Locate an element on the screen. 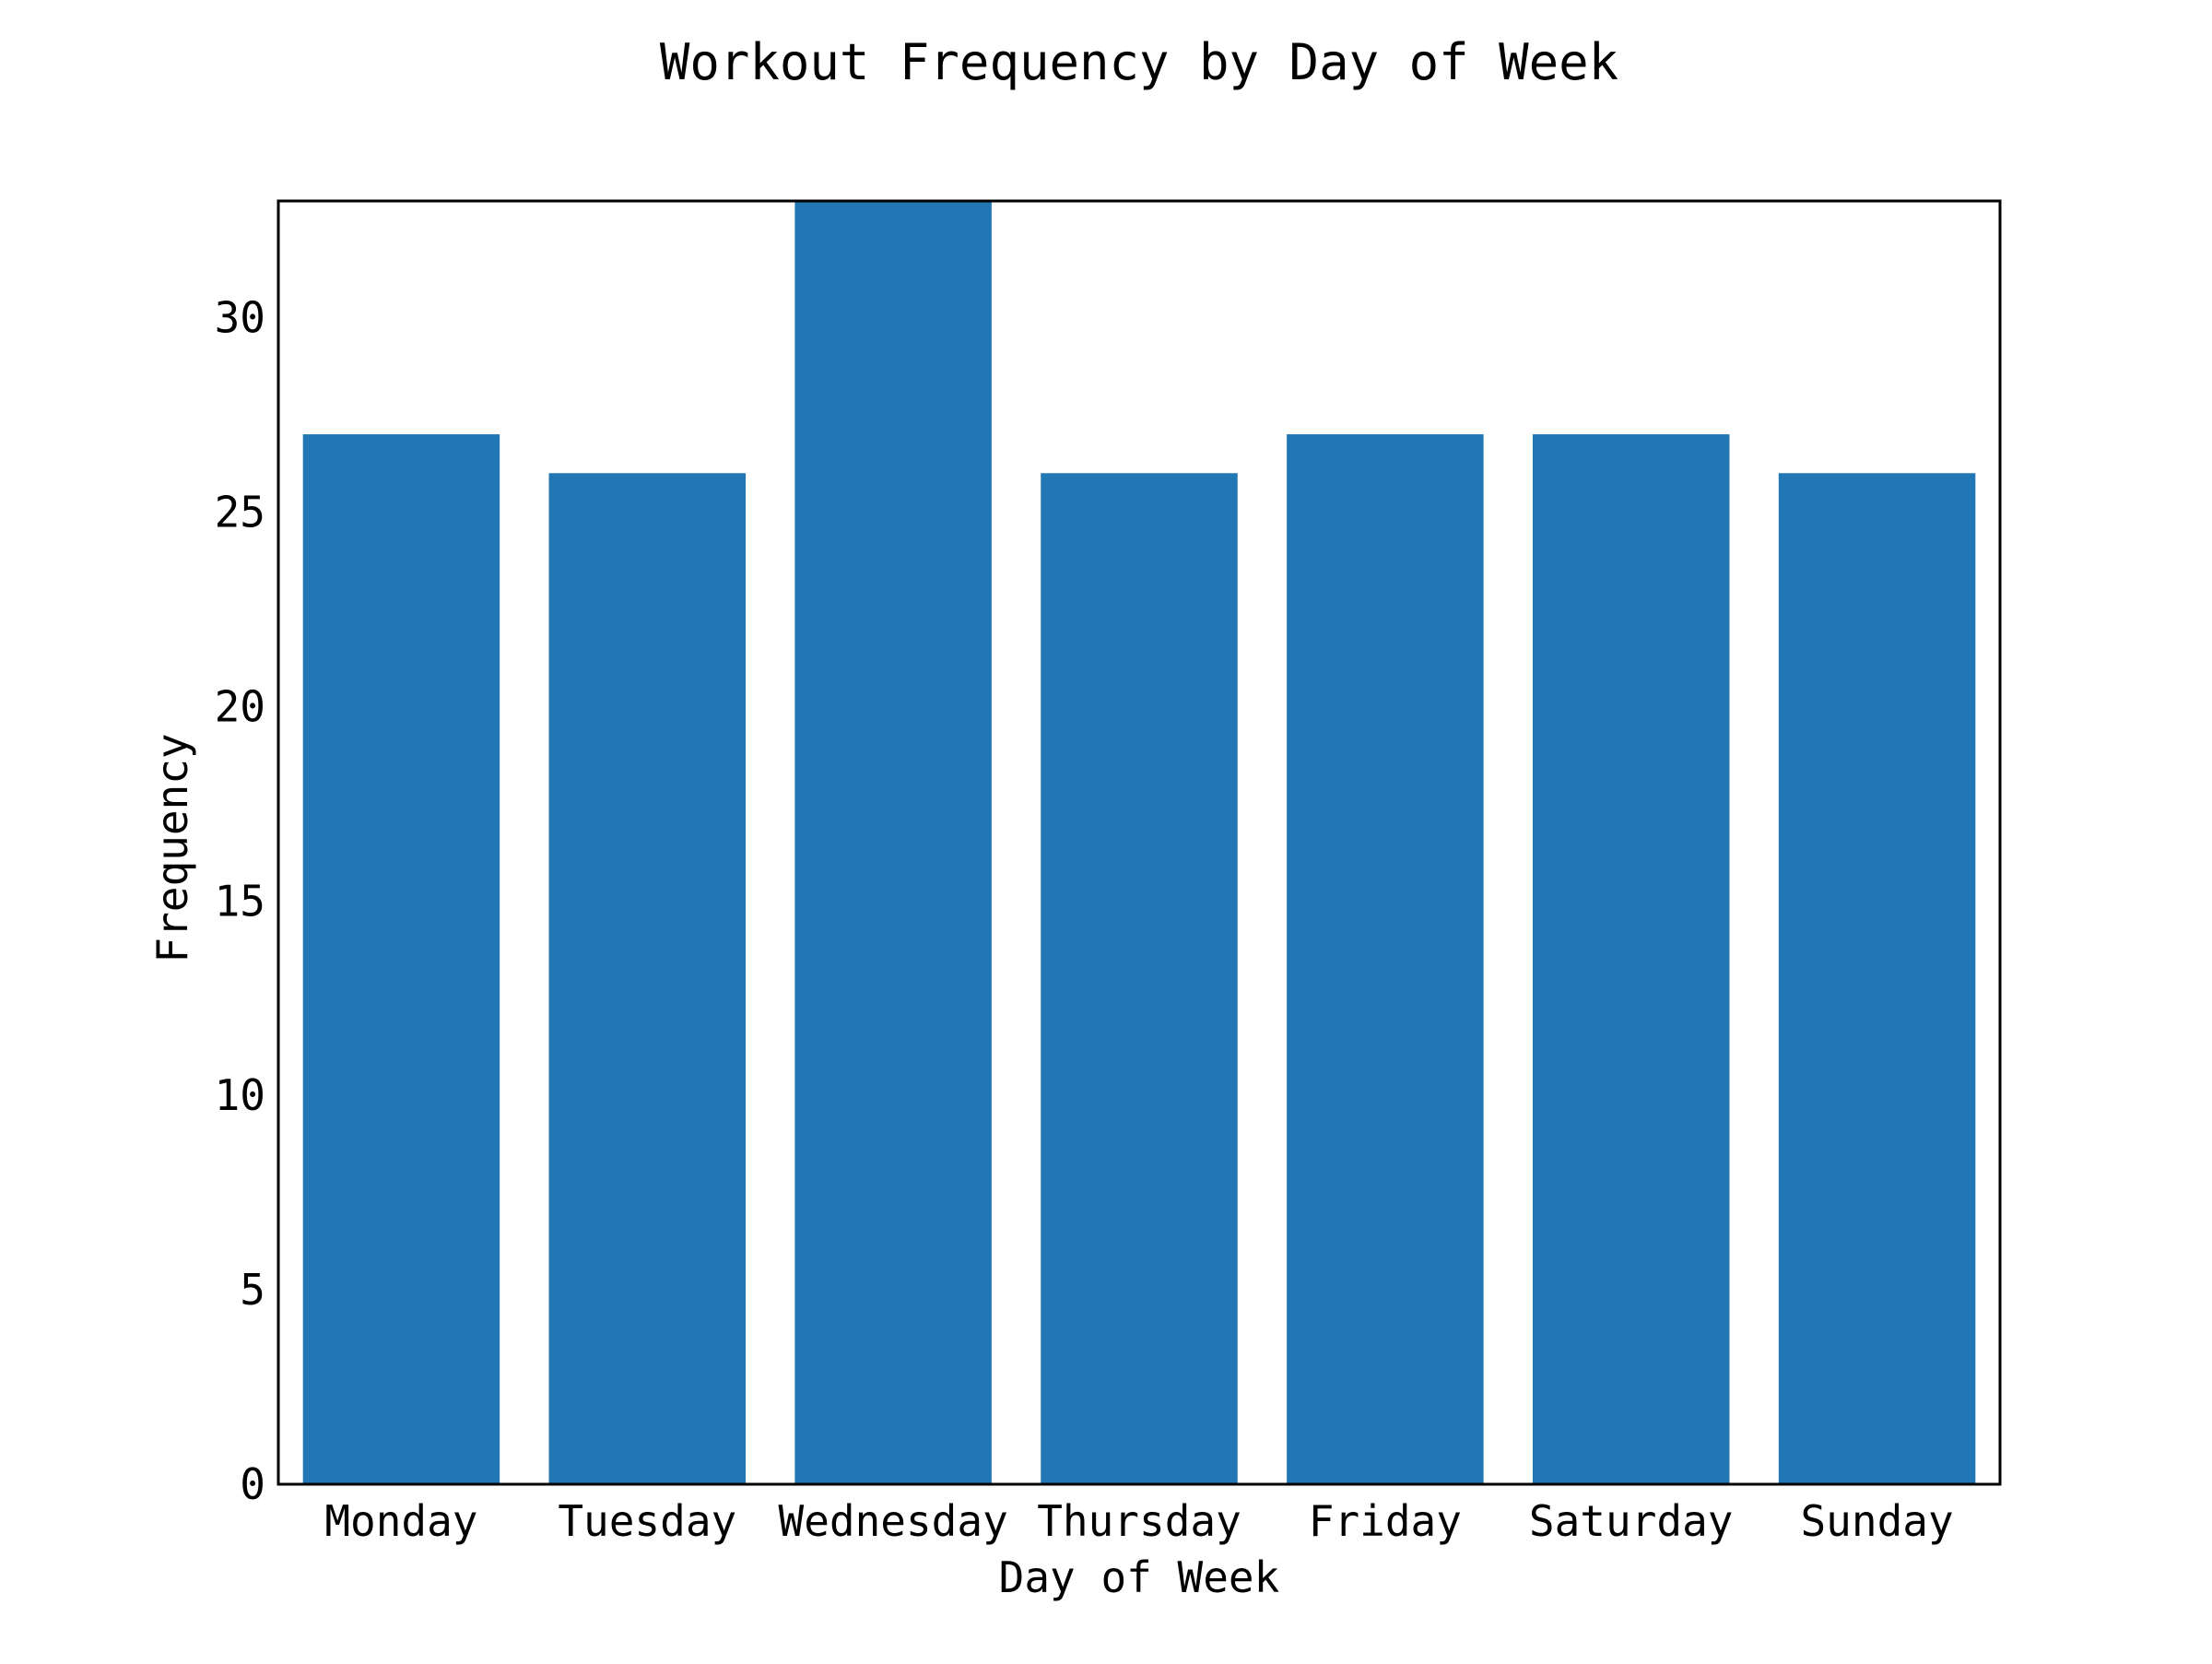  chart-title: Workout Frequency by Day of Week is located at coordinates (1139, 62).